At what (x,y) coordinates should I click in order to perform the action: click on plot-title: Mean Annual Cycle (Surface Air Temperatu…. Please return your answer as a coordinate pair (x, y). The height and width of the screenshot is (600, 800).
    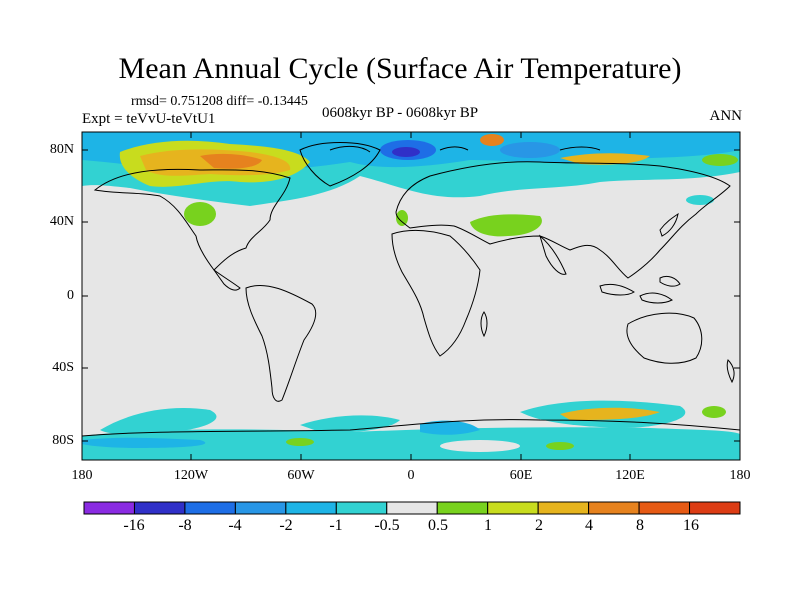
    Looking at the image, I should click on (400, 68).